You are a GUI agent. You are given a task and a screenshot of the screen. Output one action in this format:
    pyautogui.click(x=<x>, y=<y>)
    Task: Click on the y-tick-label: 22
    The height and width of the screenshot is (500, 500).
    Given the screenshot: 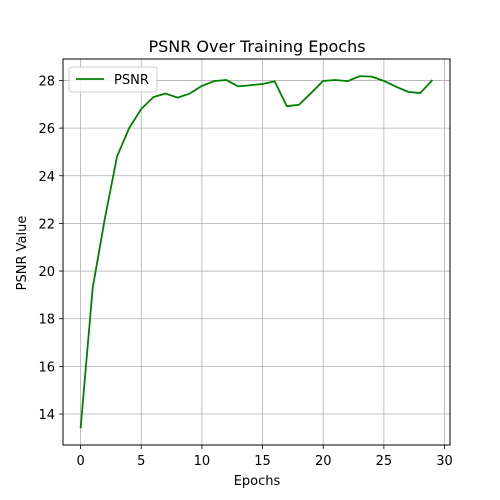 What is the action you would take?
    pyautogui.click(x=46, y=224)
    